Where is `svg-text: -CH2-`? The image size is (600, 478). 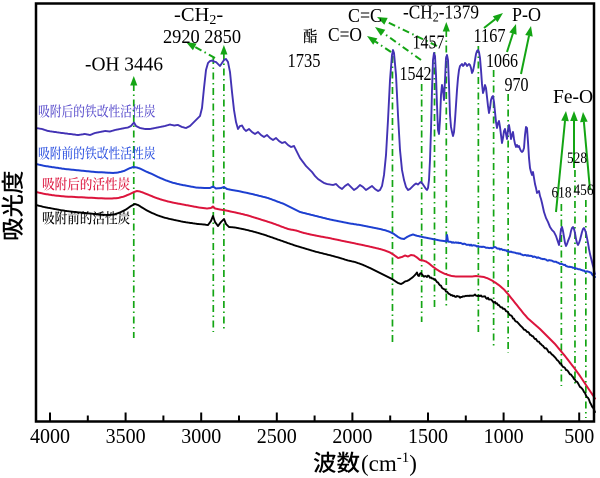 svg-text: -CH2- is located at coordinates (198, 16).